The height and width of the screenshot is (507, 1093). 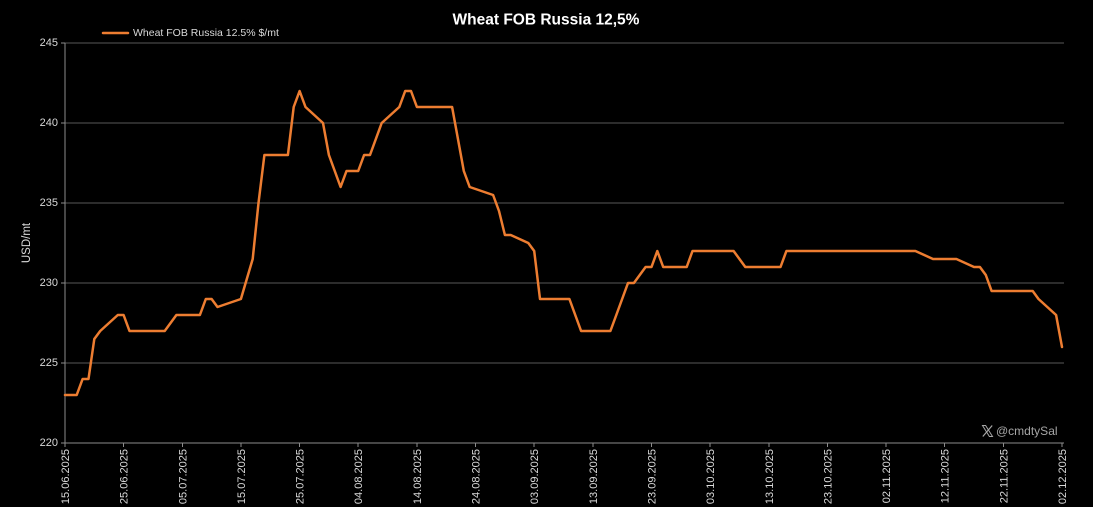 What do you see at coordinates (359, 476) in the screenshot?
I see `x-tick-label: 04.08.2025` at bounding box center [359, 476].